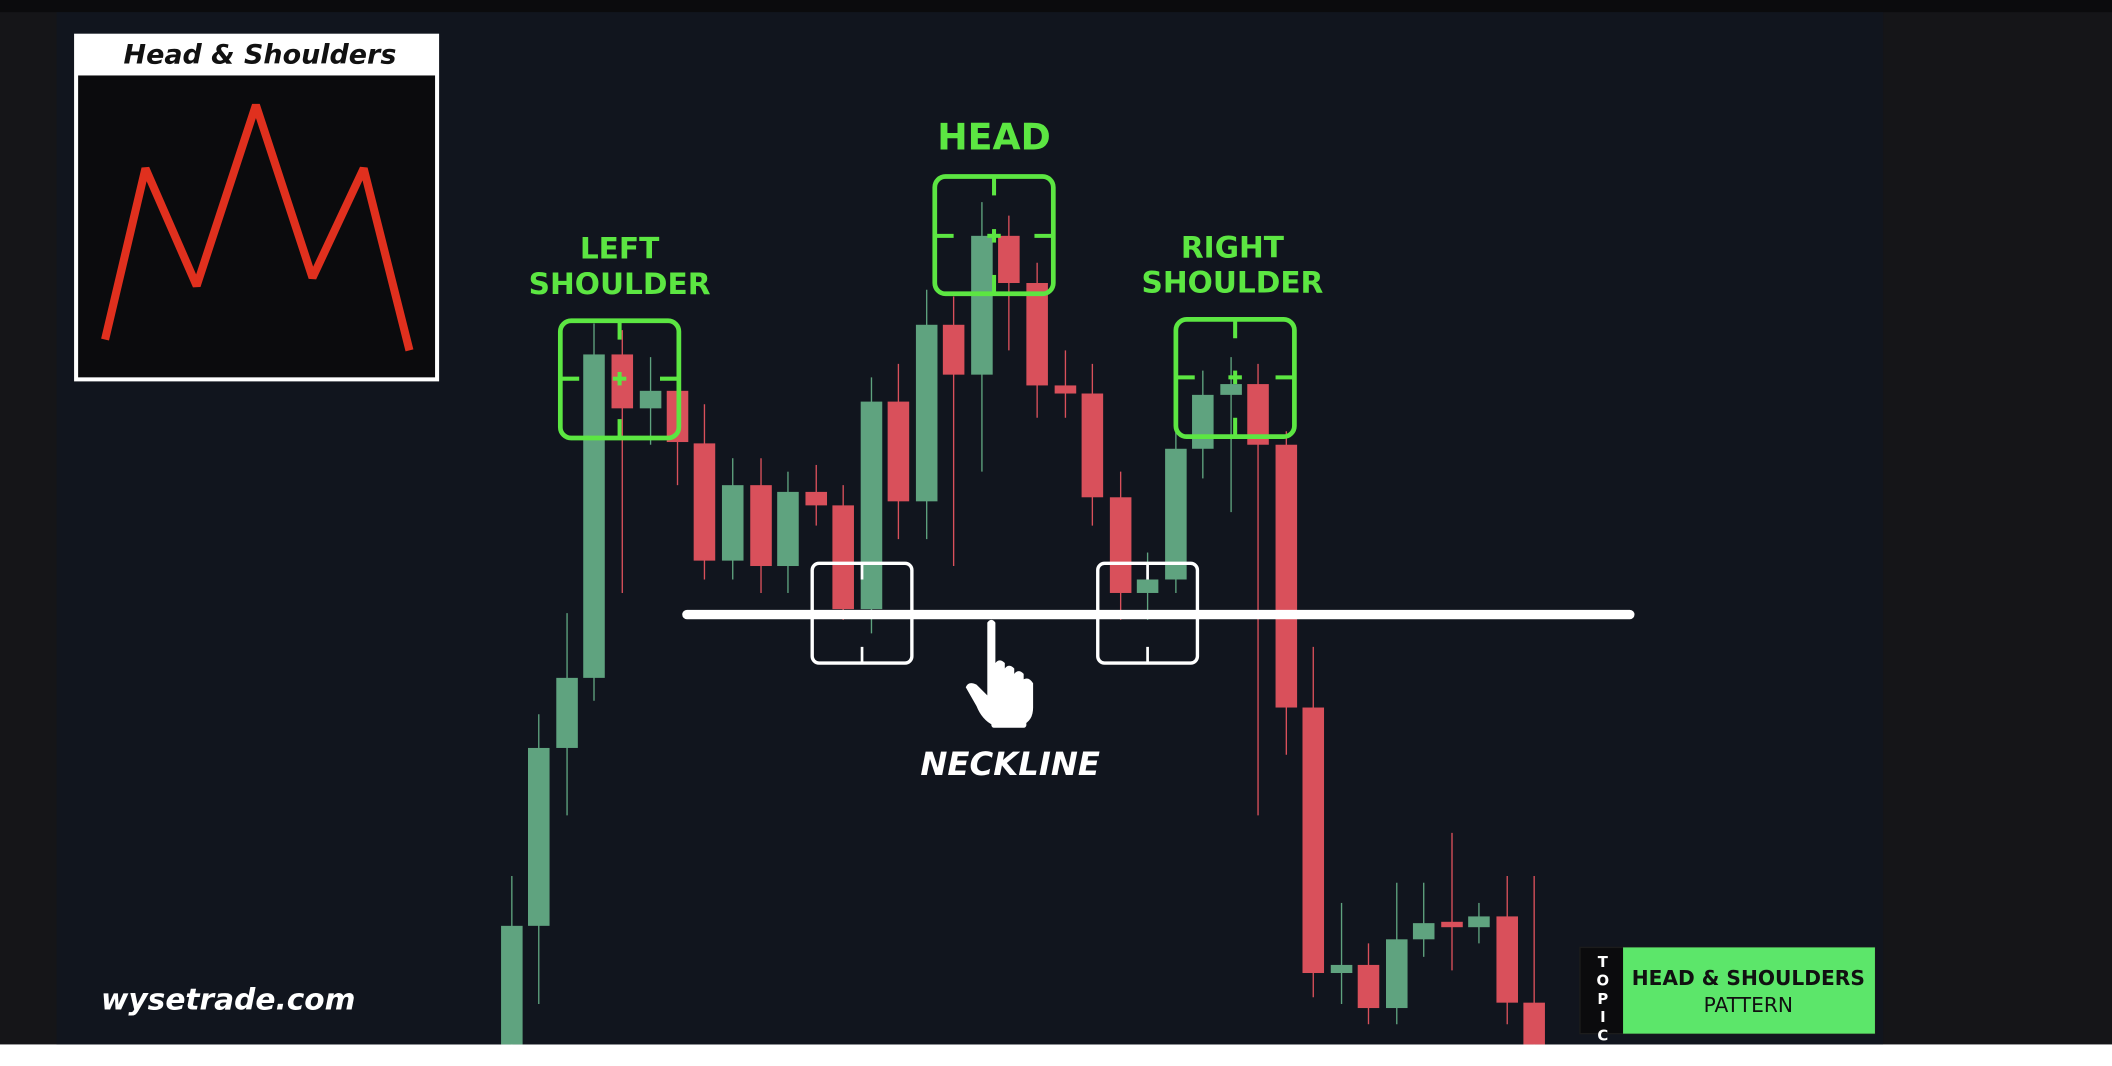 The width and height of the screenshot is (2112, 1066). I want to click on left-shoulder-label: LEFT, so click(620, 248).